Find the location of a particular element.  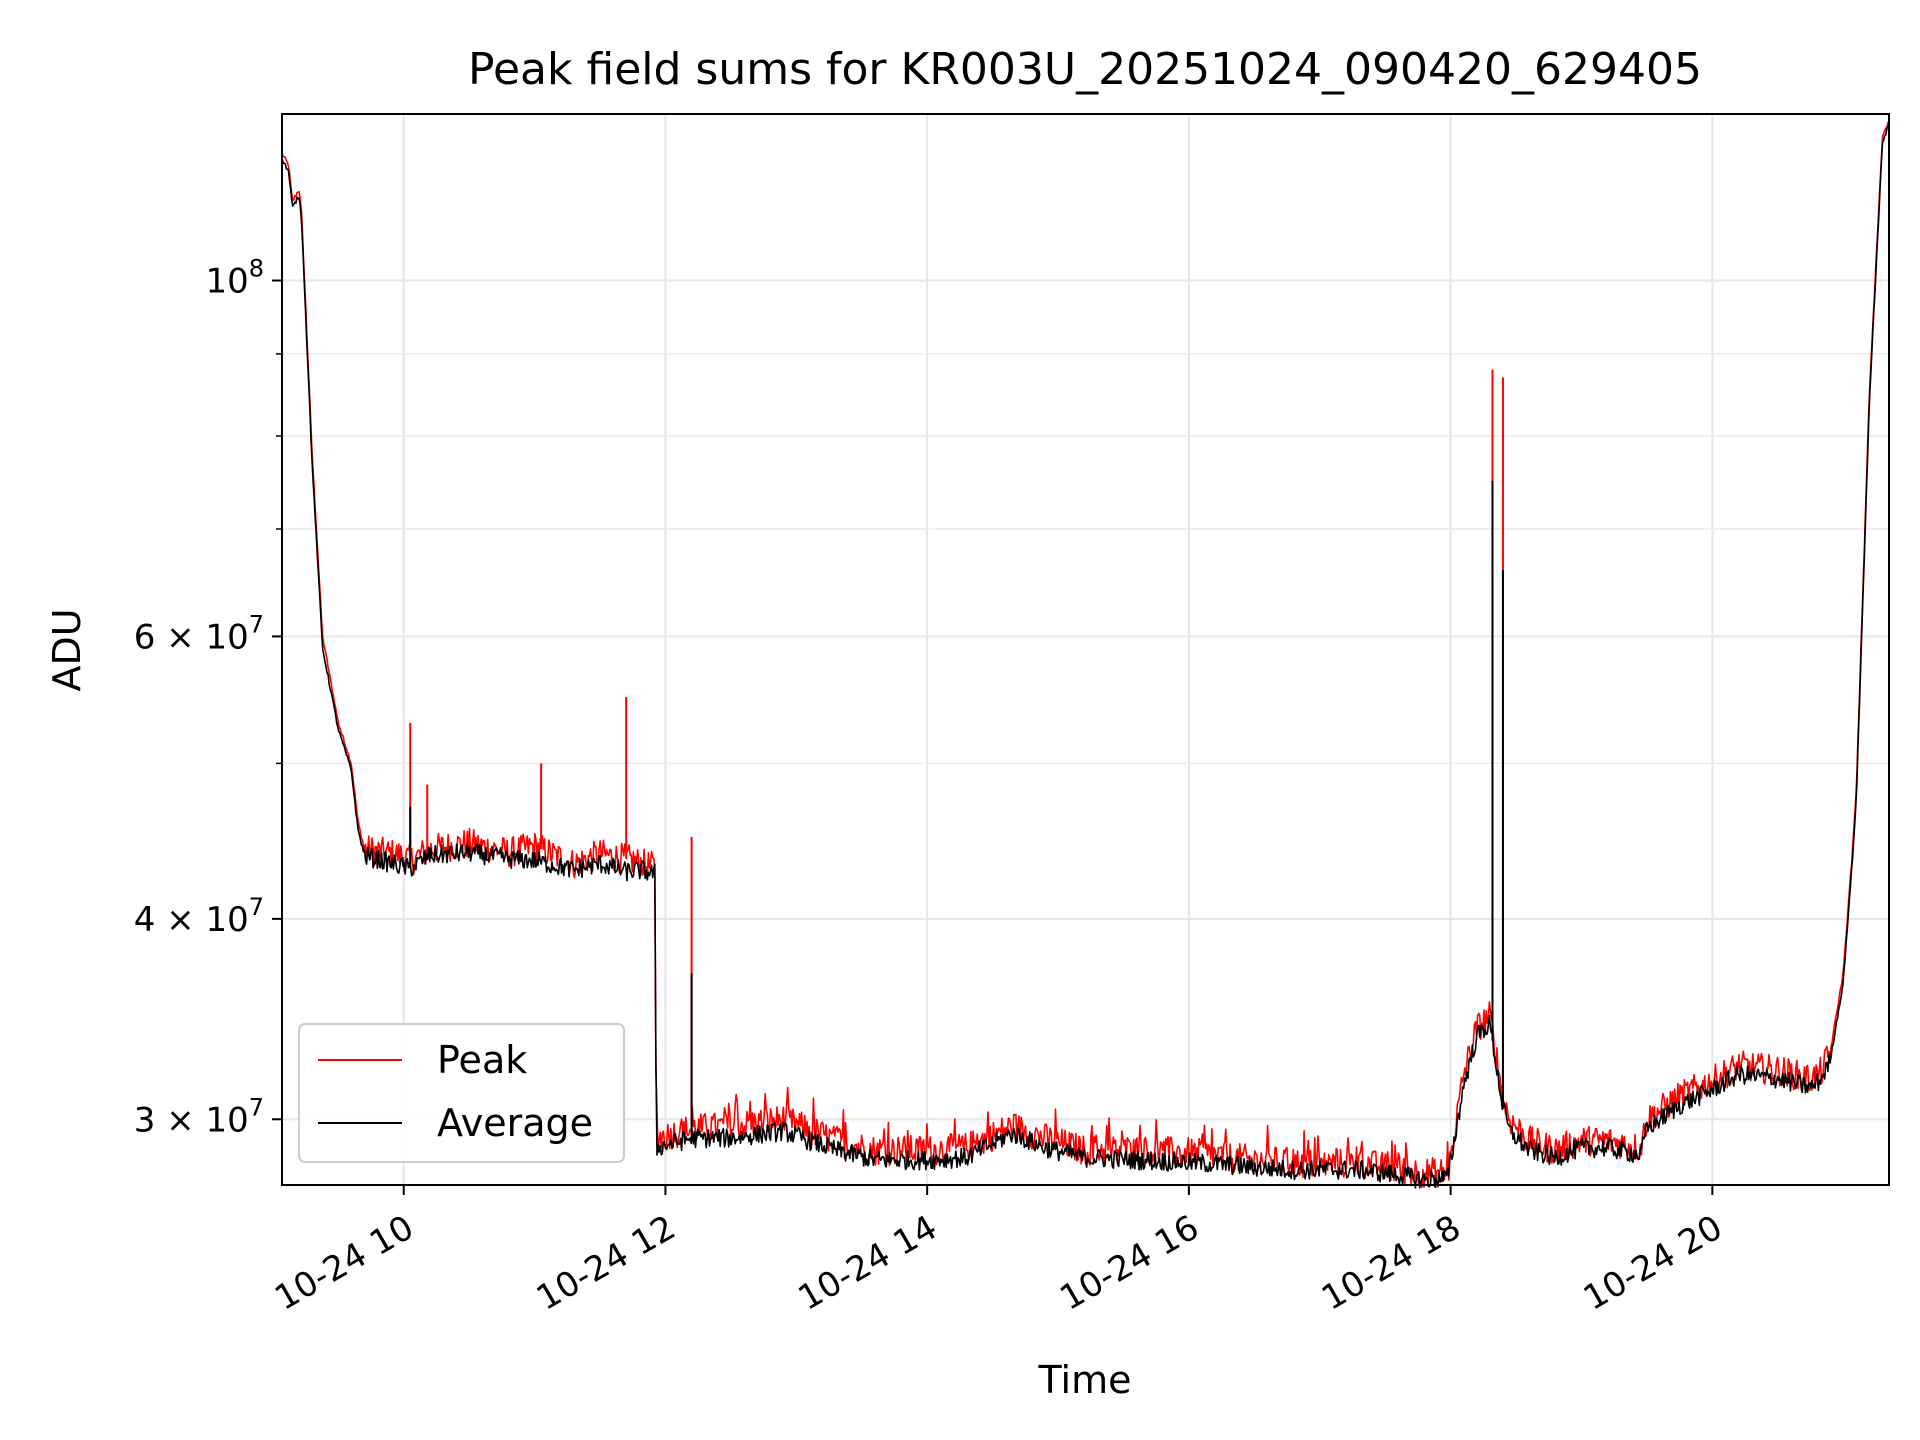

legend-label-average: Average is located at coordinates (515, 1123).